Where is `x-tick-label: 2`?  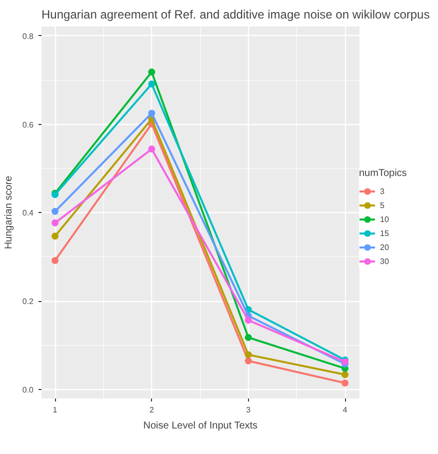 x-tick-label: 2 is located at coordinates (151, 410).